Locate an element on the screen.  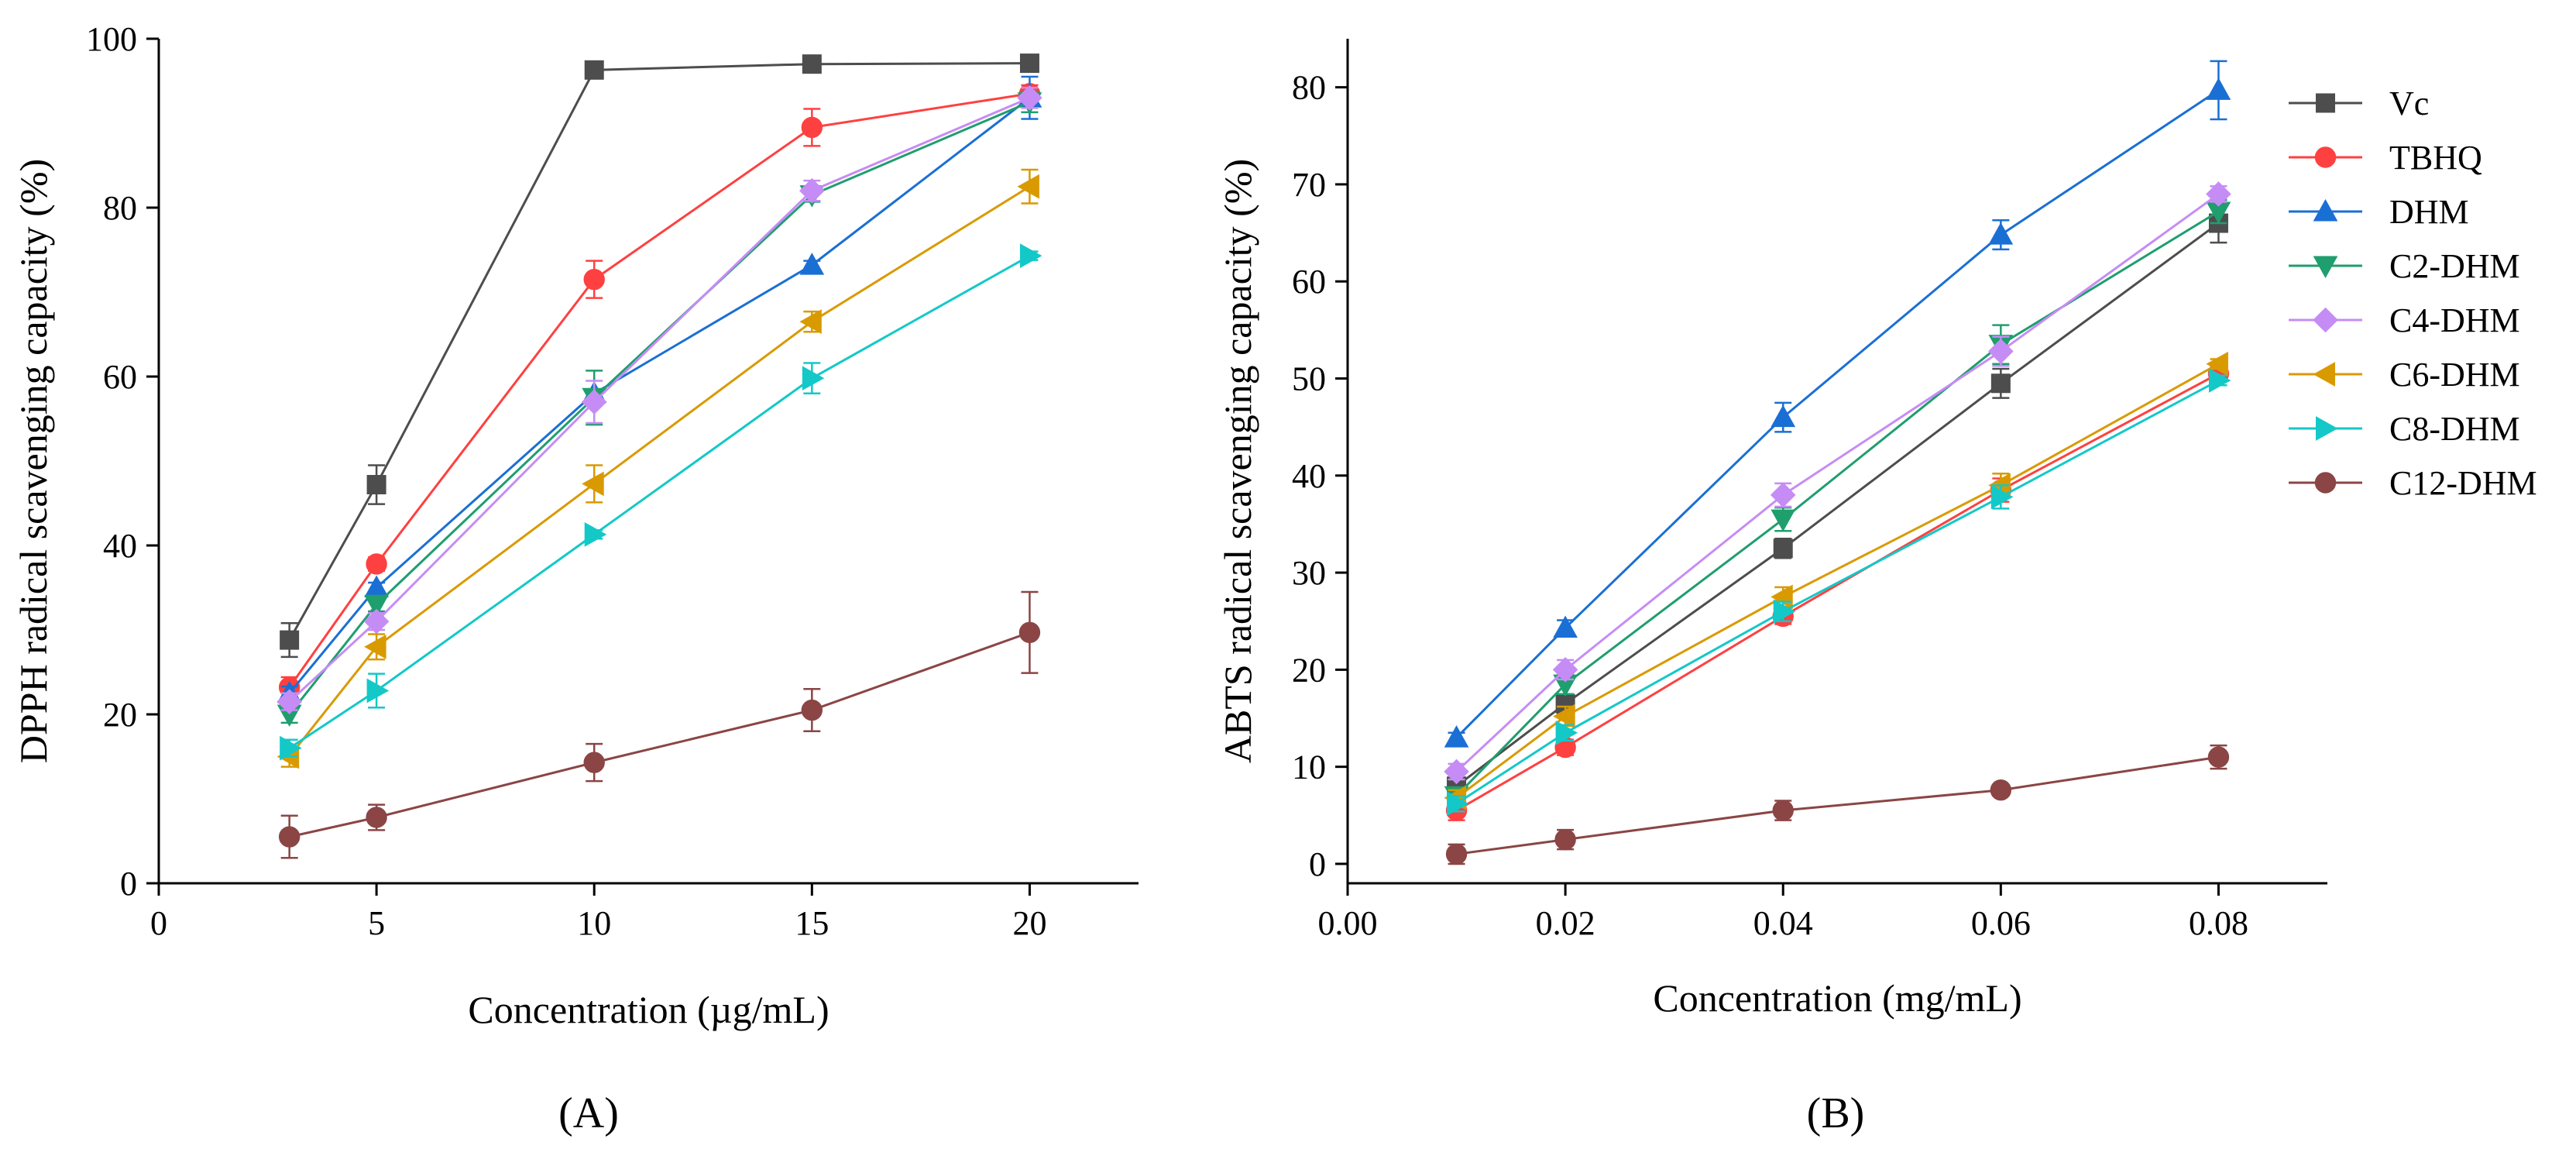
x-axis-title: Concentration (mg/mL) is located at coordinates (1837, 998).